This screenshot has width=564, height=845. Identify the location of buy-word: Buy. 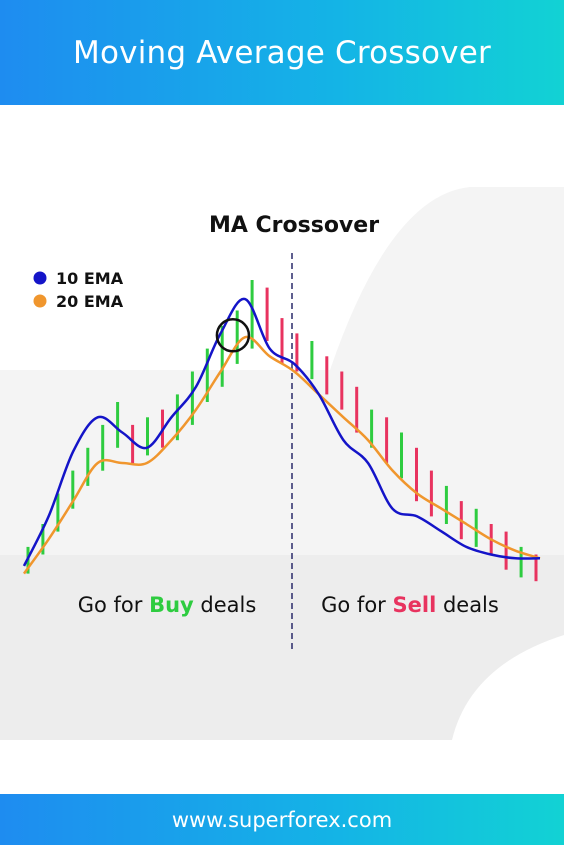
(171, 605).